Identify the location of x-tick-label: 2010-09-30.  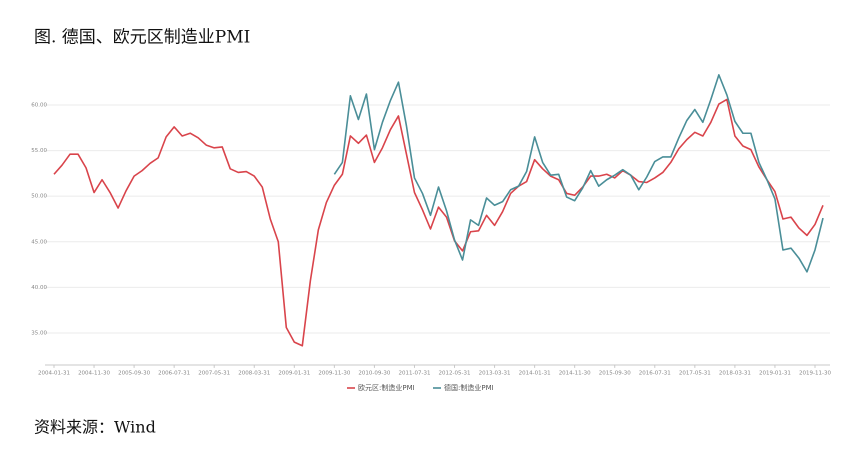
(374, 373).